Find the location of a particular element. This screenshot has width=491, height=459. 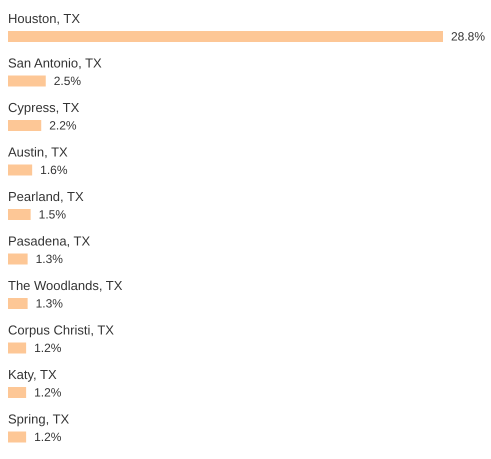

data-label: 2.5% is located at coordinates (68, 81).